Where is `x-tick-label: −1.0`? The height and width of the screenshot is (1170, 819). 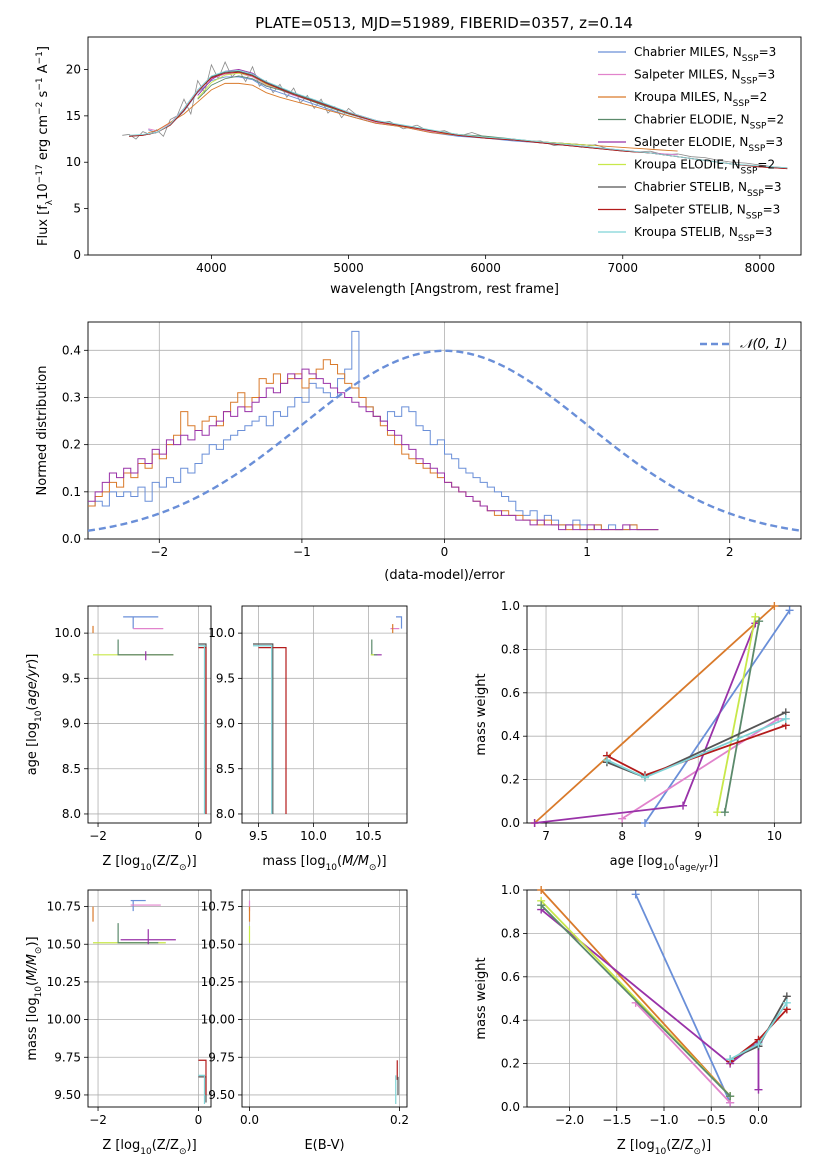
x-tick-label: −1.0 is located at coordinates (663, 1120).